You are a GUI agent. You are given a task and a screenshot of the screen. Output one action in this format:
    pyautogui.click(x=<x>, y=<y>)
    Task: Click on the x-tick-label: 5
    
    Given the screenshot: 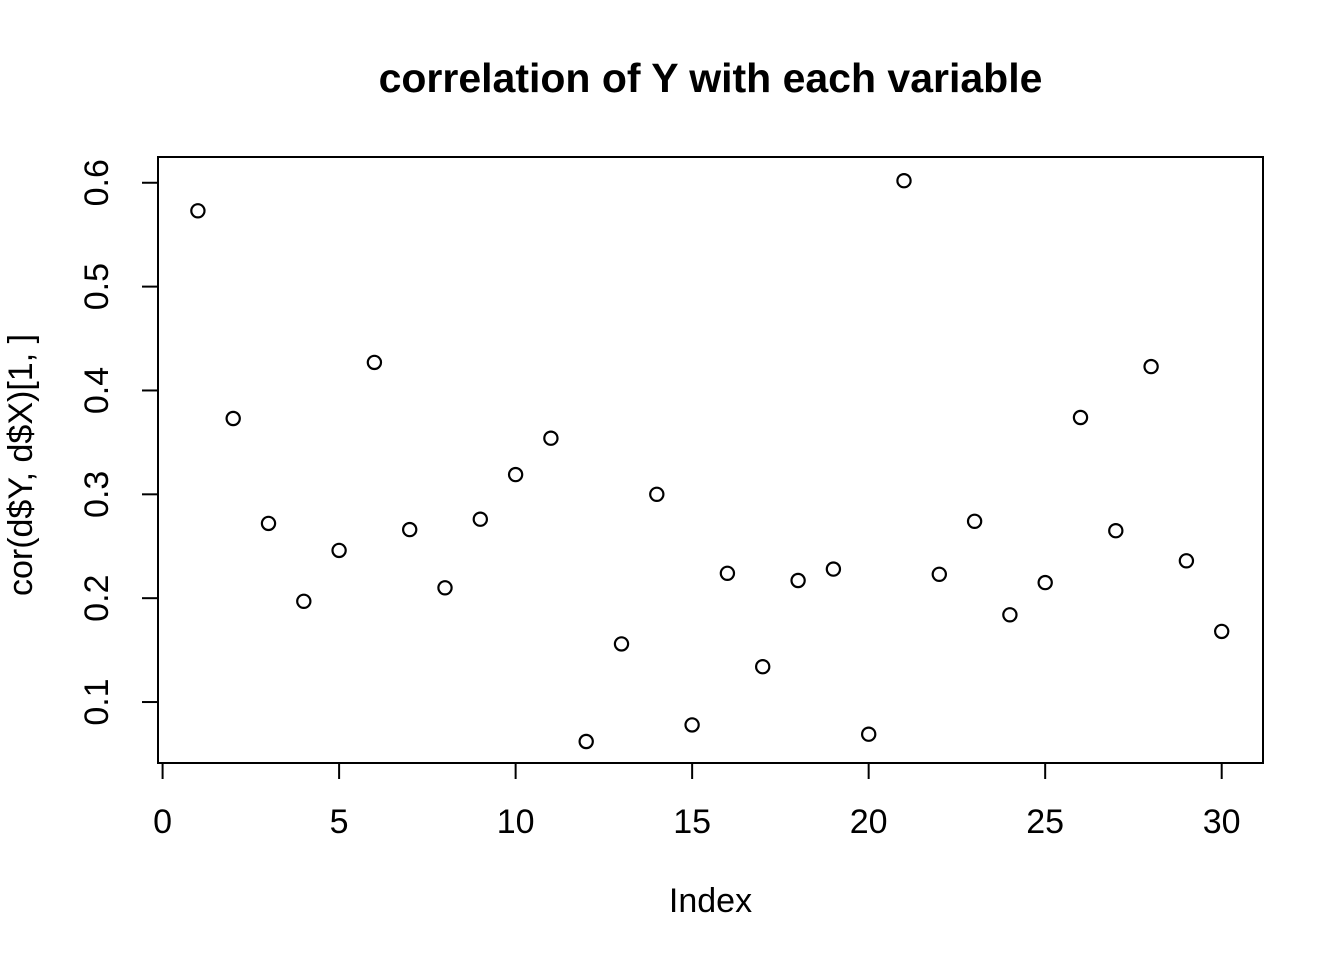 What is the action you would take?
    pyautogui.click(x=339, y=822)
    